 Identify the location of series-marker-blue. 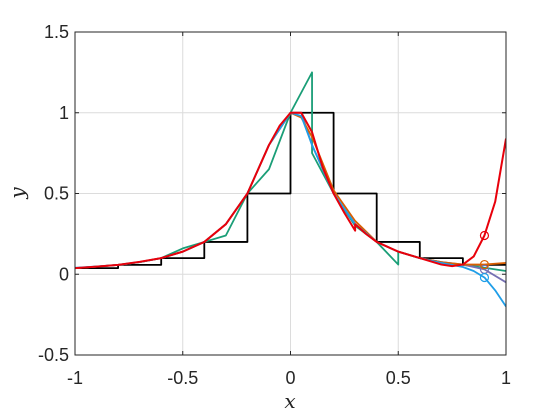
(484, 277).